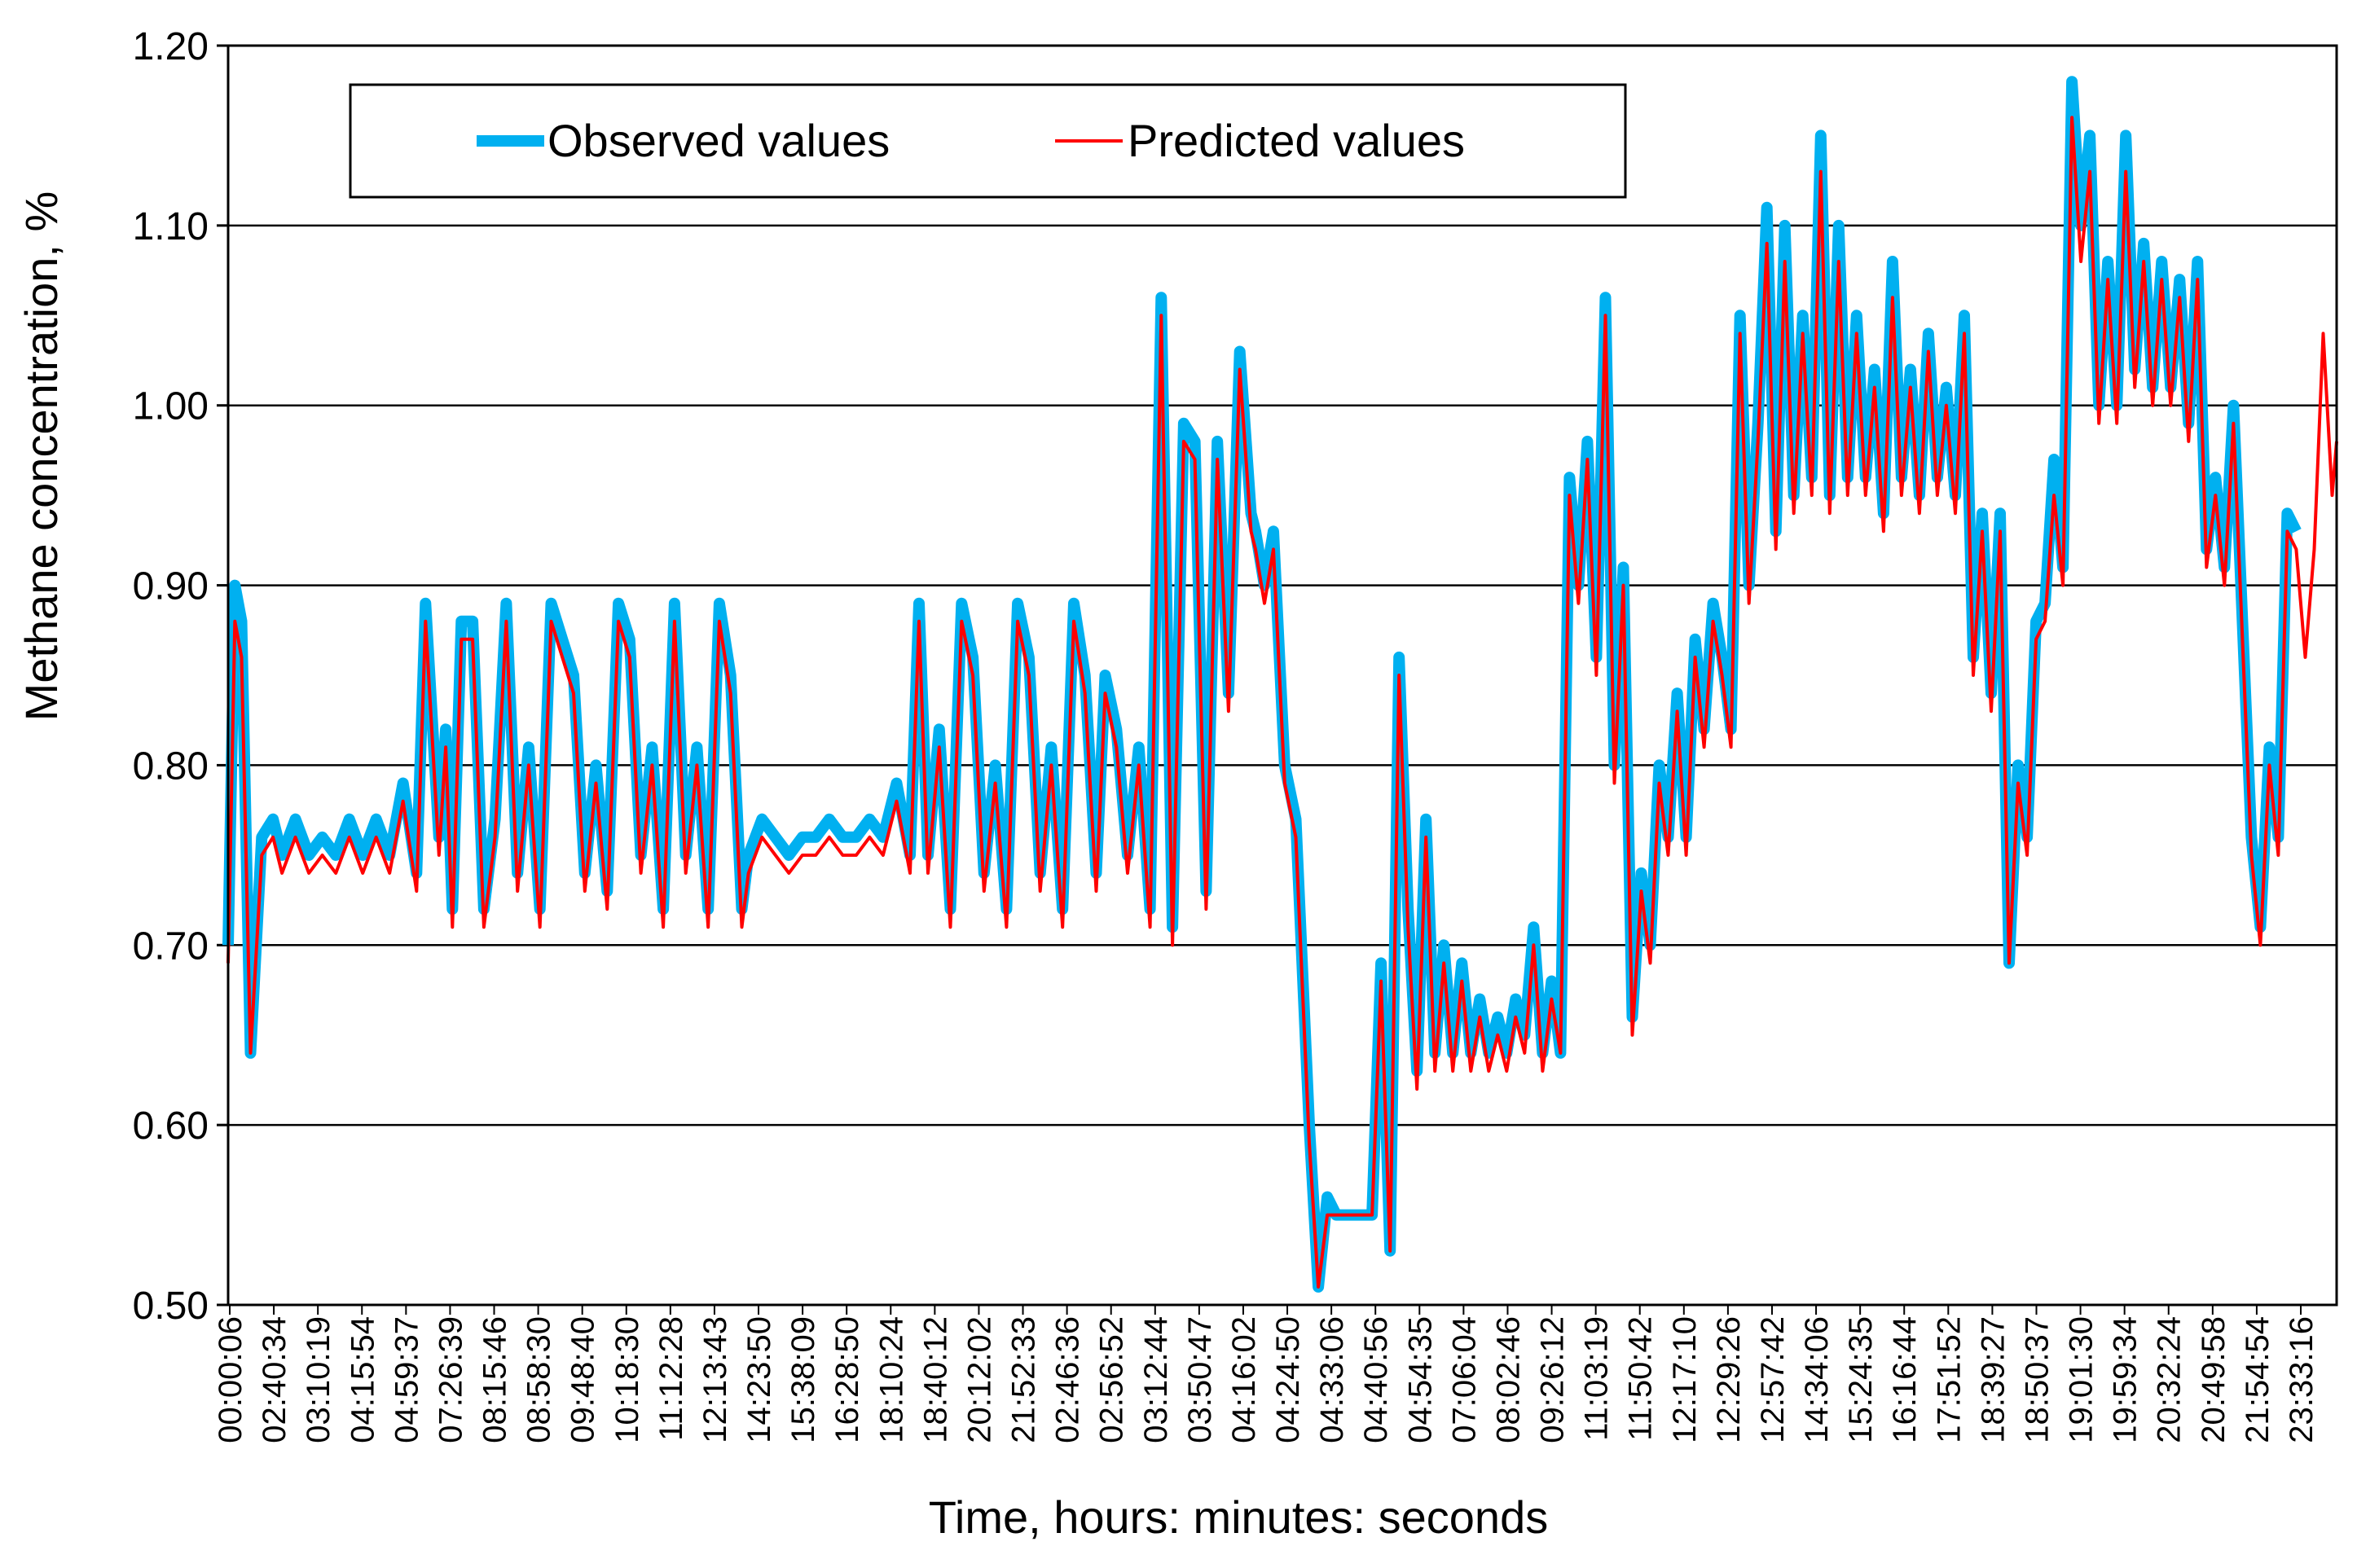 This screenshot has width=2357, height=1568. I want to click on x-tick-label: 15:24:35, so click(1861, 1379).